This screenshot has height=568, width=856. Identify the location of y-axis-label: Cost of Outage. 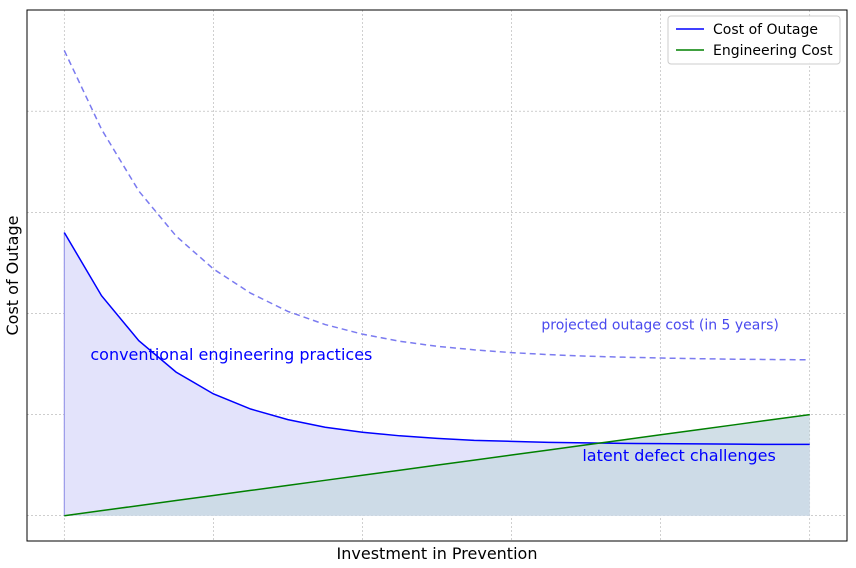
(12, 276).